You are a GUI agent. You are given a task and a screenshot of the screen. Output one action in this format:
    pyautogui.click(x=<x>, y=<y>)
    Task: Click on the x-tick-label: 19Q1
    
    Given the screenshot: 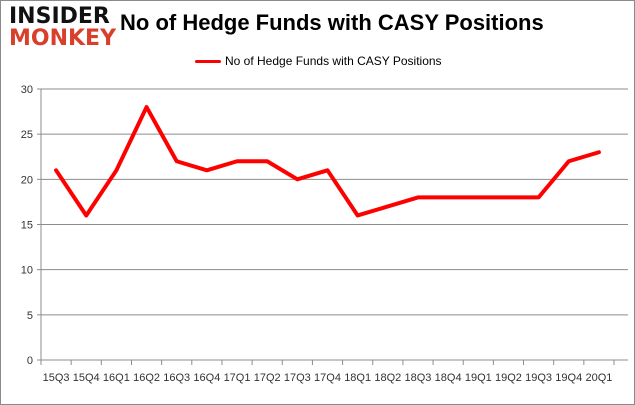 What is the action you would take?
    pyautogui.click(x=478, y=378)
    